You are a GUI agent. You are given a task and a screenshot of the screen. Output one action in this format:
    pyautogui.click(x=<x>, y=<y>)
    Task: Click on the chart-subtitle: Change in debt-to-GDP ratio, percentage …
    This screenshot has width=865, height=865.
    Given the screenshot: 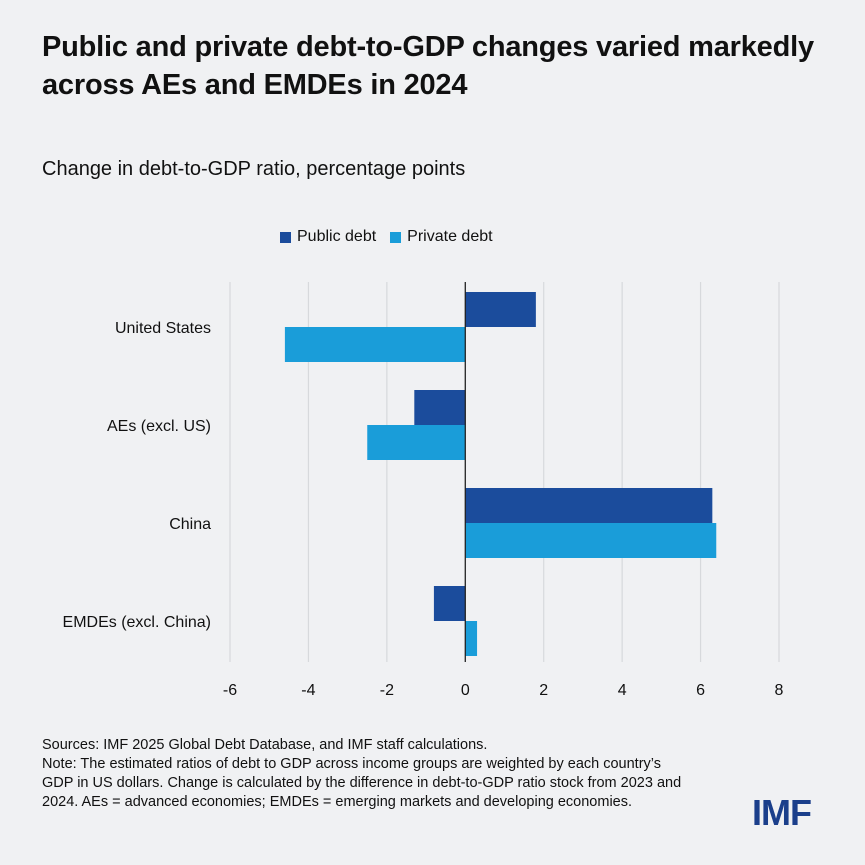 What is the action you would take?
    pyautogui.click(x=254, y=169)
    